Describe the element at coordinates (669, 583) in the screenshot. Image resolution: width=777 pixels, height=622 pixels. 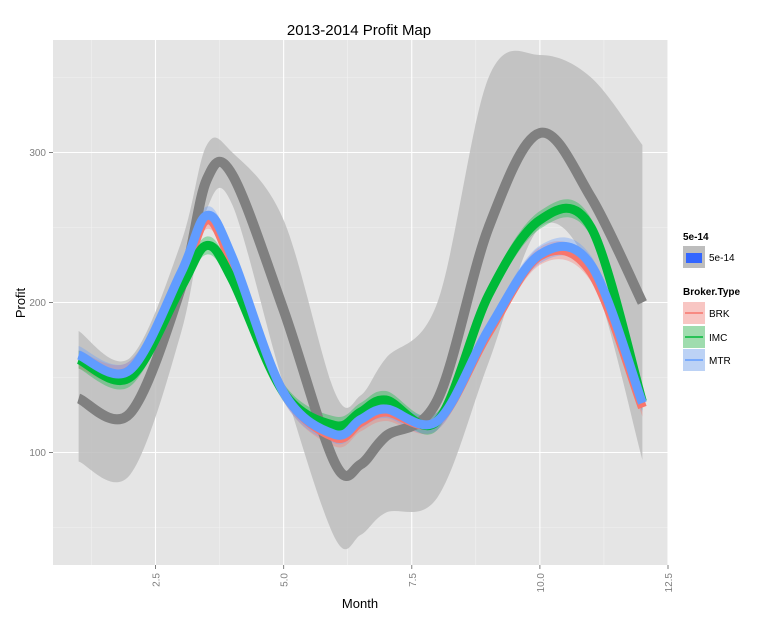
I see `x-tick-label: 12.5` at that location.